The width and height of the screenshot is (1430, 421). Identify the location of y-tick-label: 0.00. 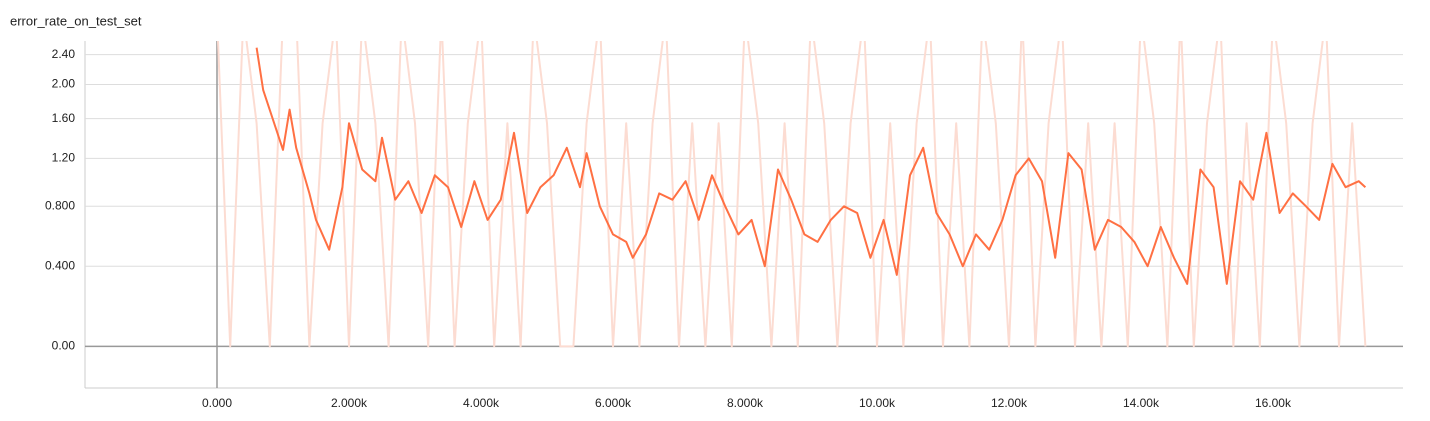
(64, 346).